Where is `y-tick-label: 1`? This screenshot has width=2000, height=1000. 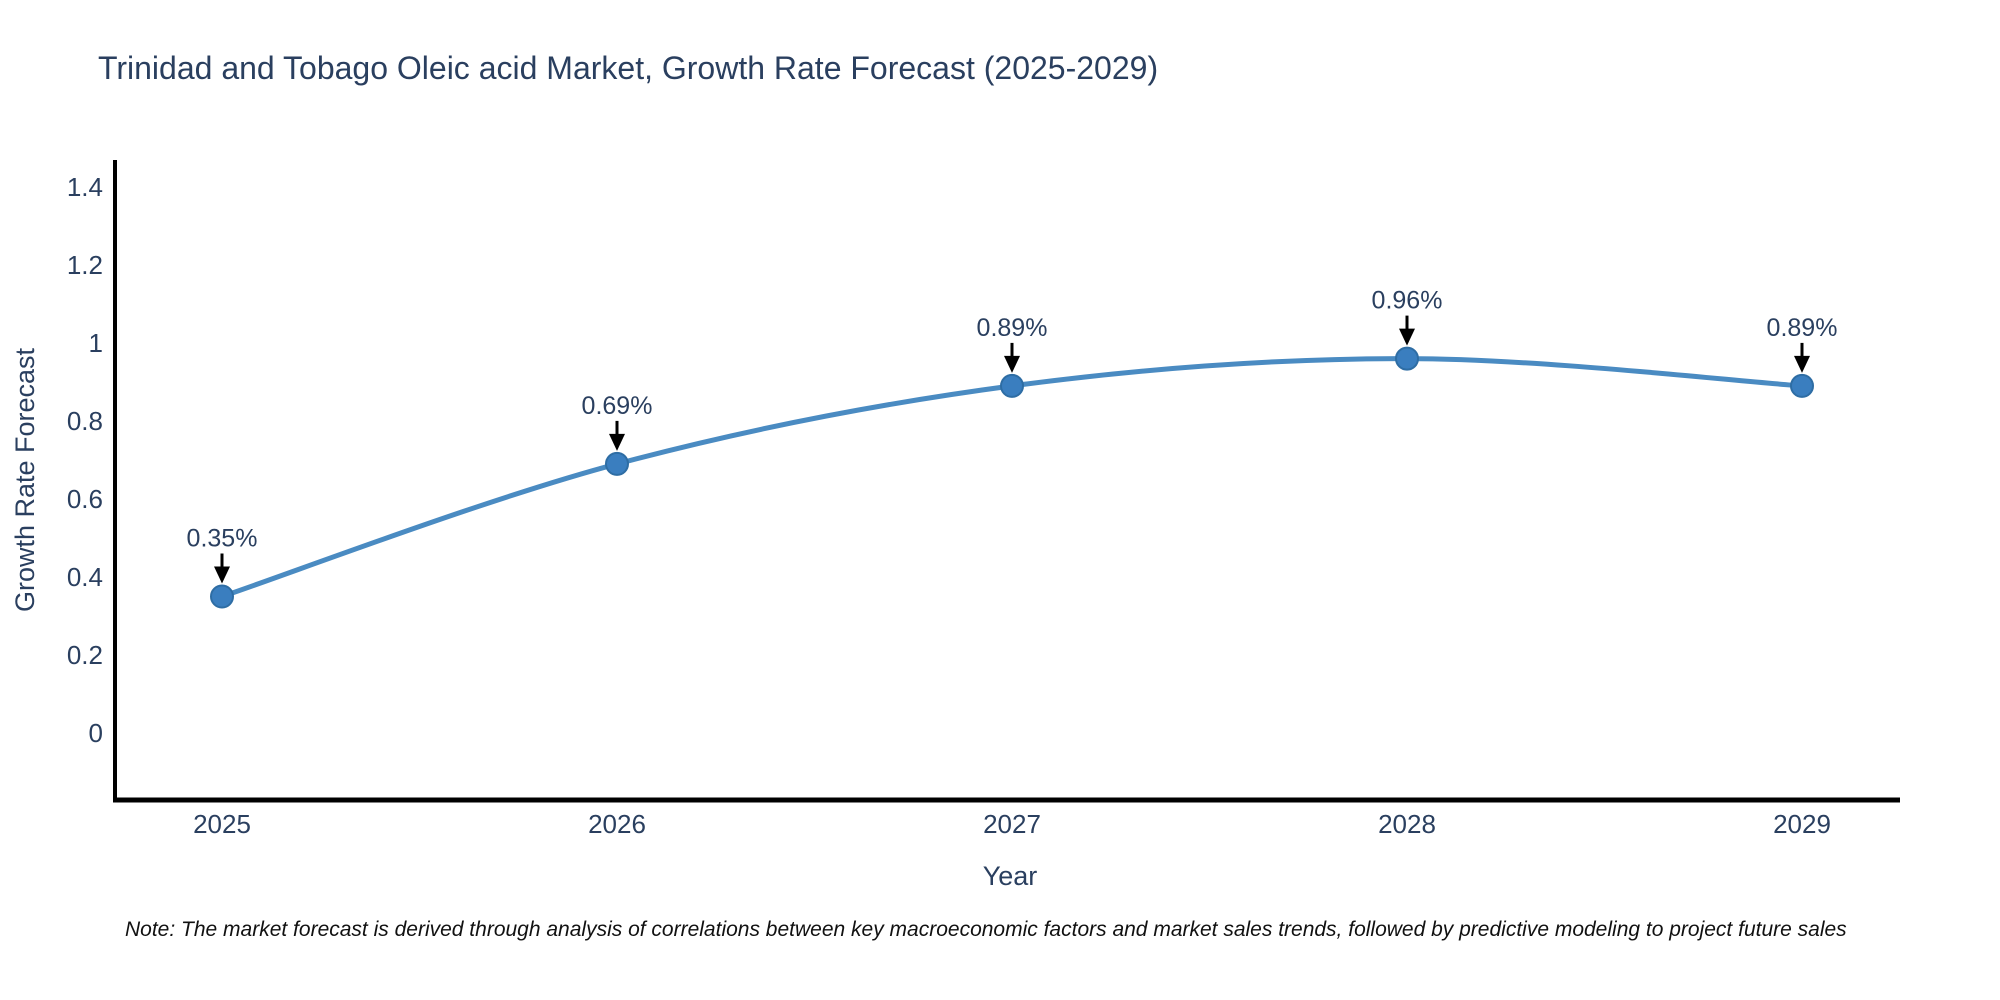 y-tick-label: 1 is located at coordinates (96, 343).